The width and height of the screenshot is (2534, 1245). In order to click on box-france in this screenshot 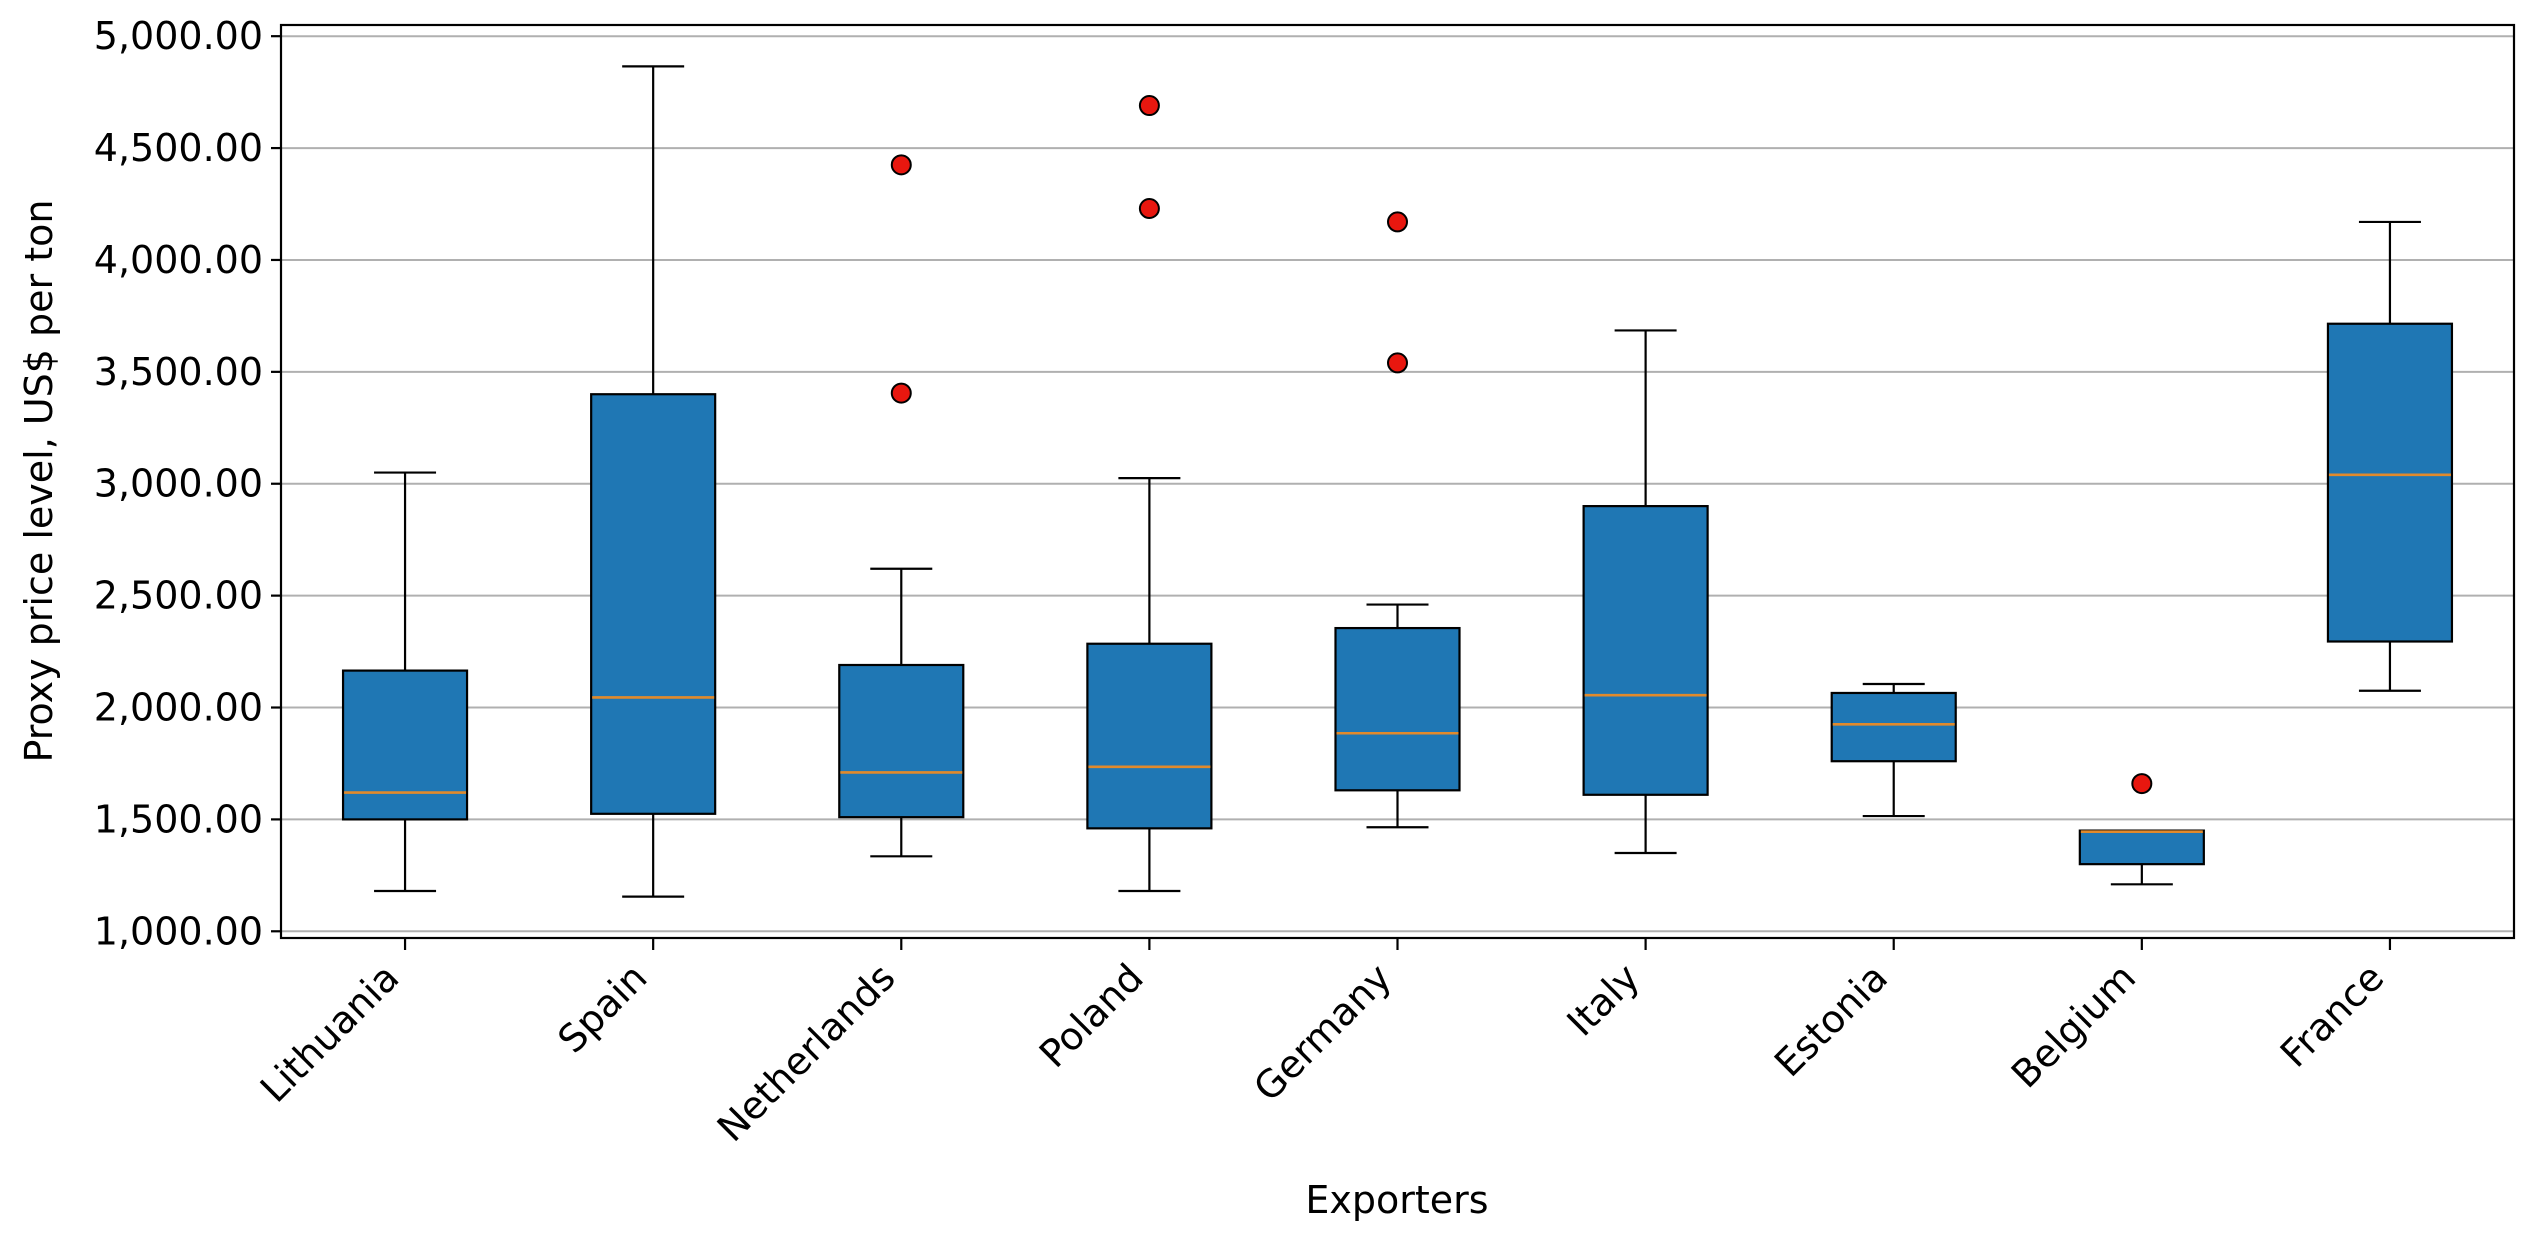, I will do `click(2390, 456)`.